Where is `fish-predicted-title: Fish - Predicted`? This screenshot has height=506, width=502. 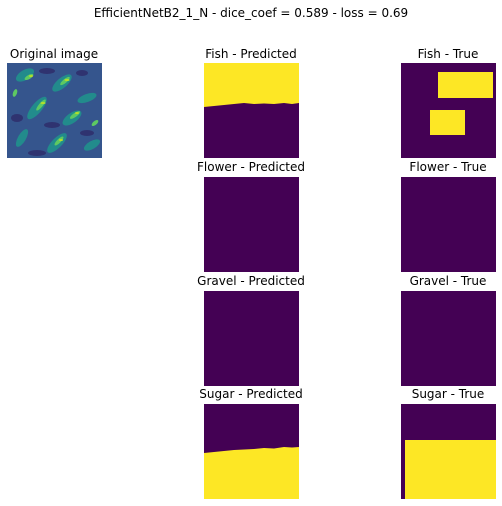
fish-predicted-title: Fish - Predicted is located at coordinates (251, 54).